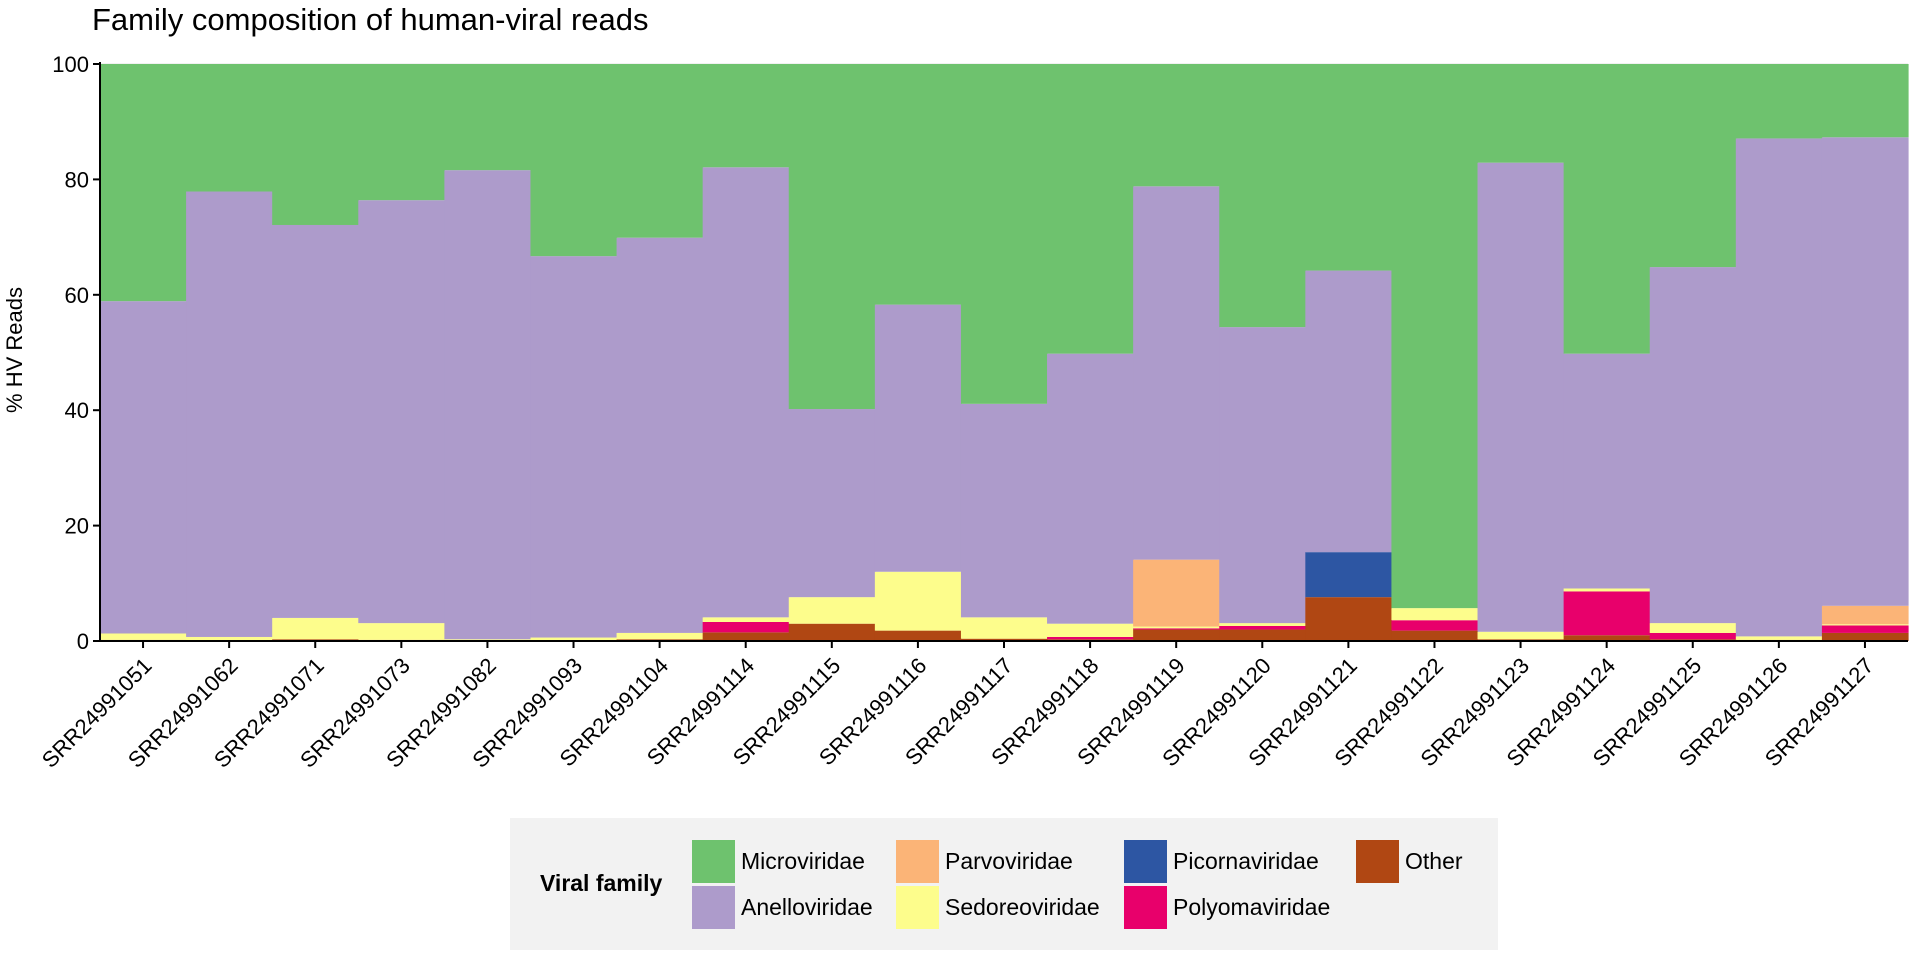 The image size is (1920, 960). Describe the element at coordinates (803, 860) in the screenshot. I see `legend-label: Microviridae` at that location.